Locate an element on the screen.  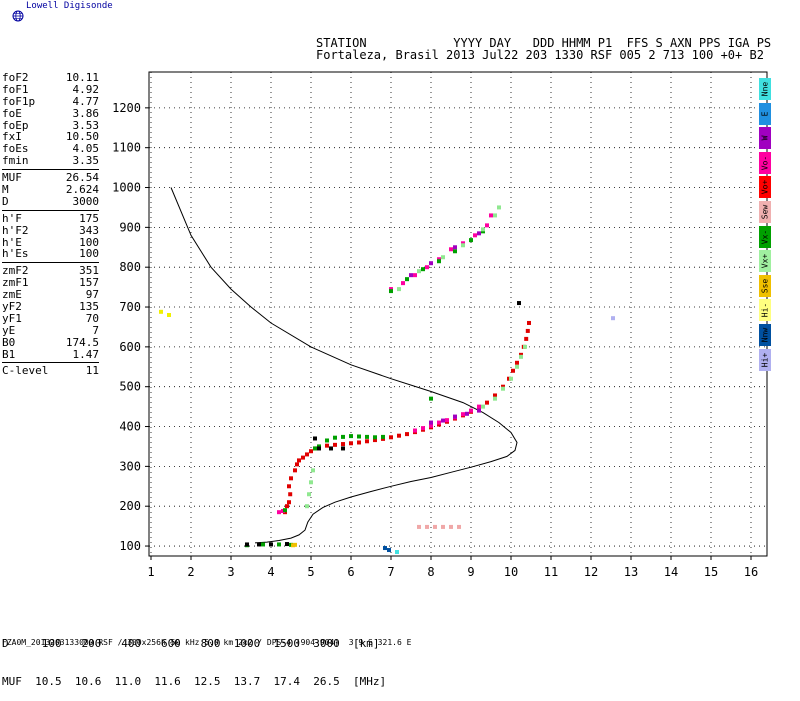
y-tick-label: 700 is located at coordinates (130, 307).